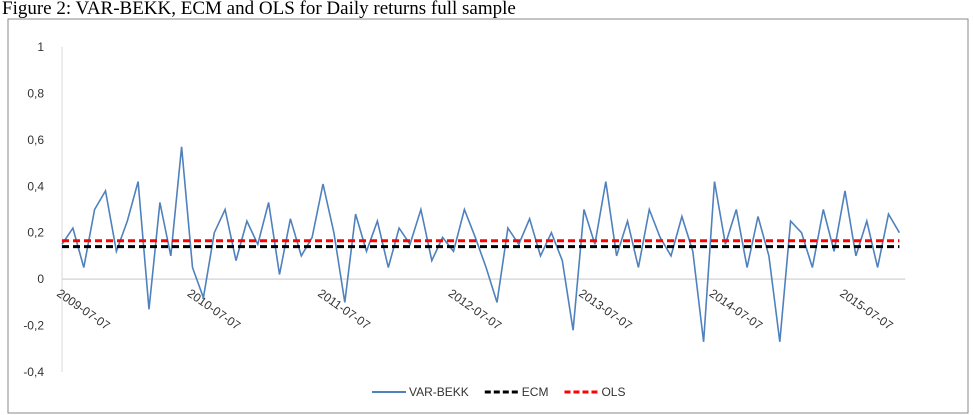  What do you see at coordinates (439, 392) in the screenshot?
I see `legend-label: VAR-BEKK` at bounding box center [439, 392].